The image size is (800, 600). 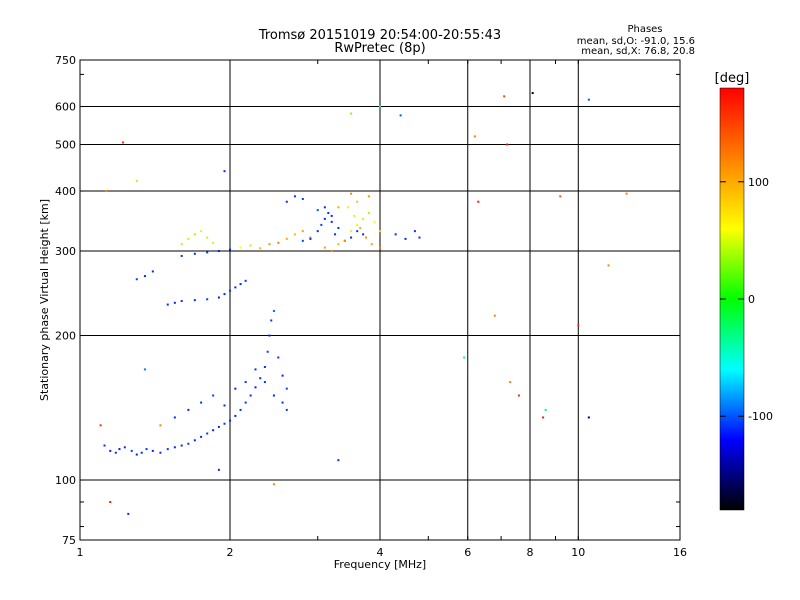 I want to click on chart-subtitle: RwPretec (8p), so click(x=379, y=48).